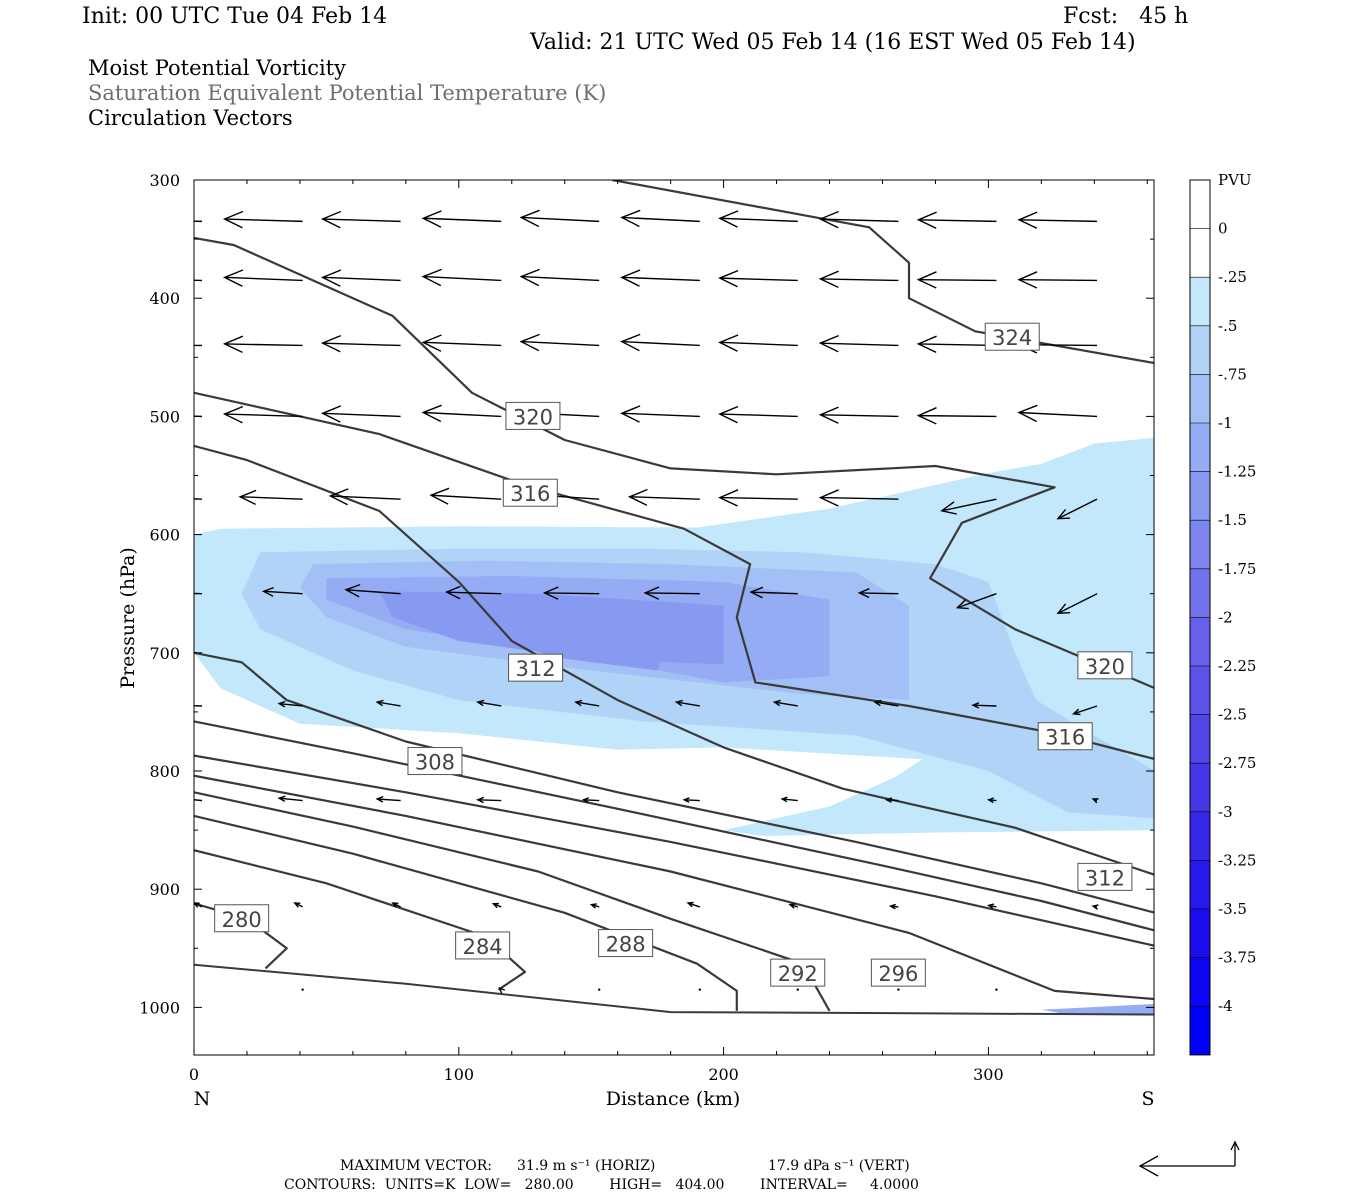 This screenshot has height=1200, width=1350. Describe the element at coordinates (1105, 878) in the screenshot. I see `contour-label: 312` at that location.